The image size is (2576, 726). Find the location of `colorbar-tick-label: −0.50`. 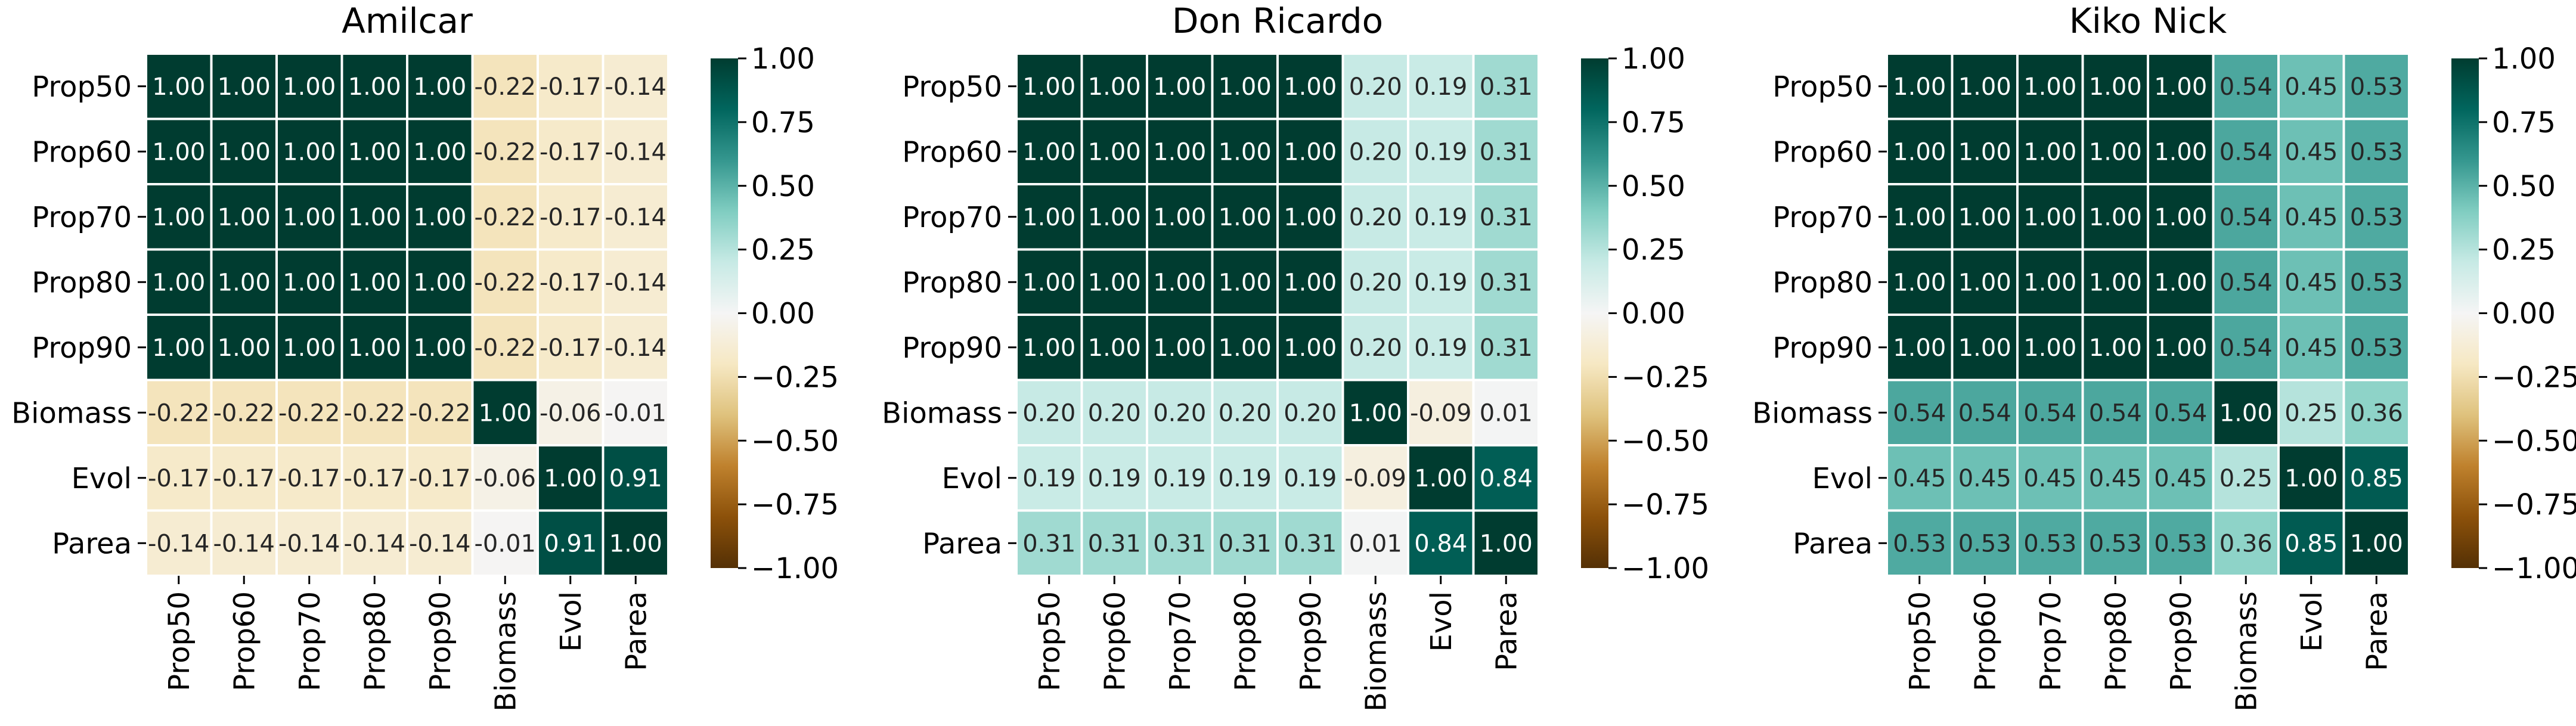

colorbar-tick-label: −0.50 is located at coordinates (1665, 441).